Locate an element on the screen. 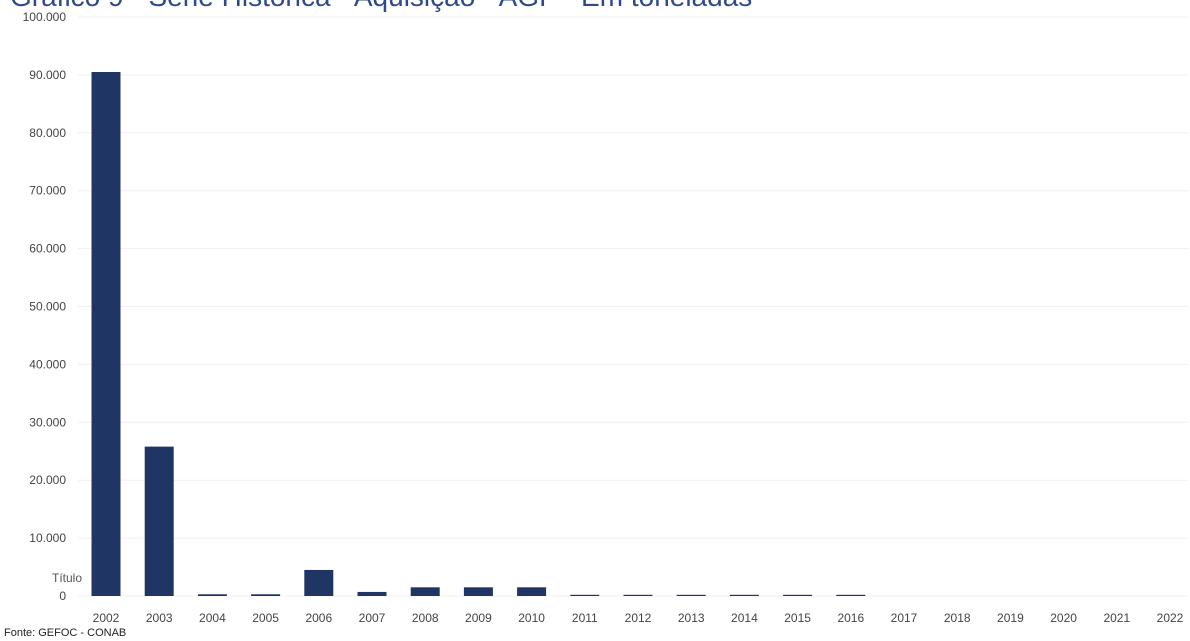 This screenshot has width=1190, height=641. y-tick-label: 100.000 is located at coordinates (45, 17).